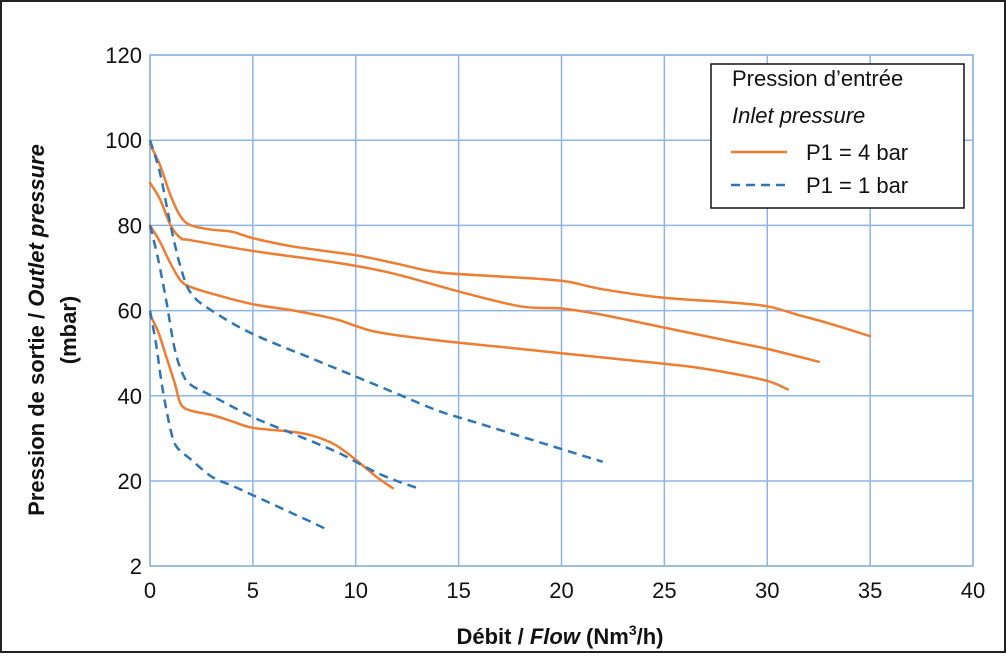 This screenshot has height=658, width=1006. What do you see at coordinates (973, 590) in the screenshot?
I see `x-tick-label-8: 40` at bounding box center [973, 590].